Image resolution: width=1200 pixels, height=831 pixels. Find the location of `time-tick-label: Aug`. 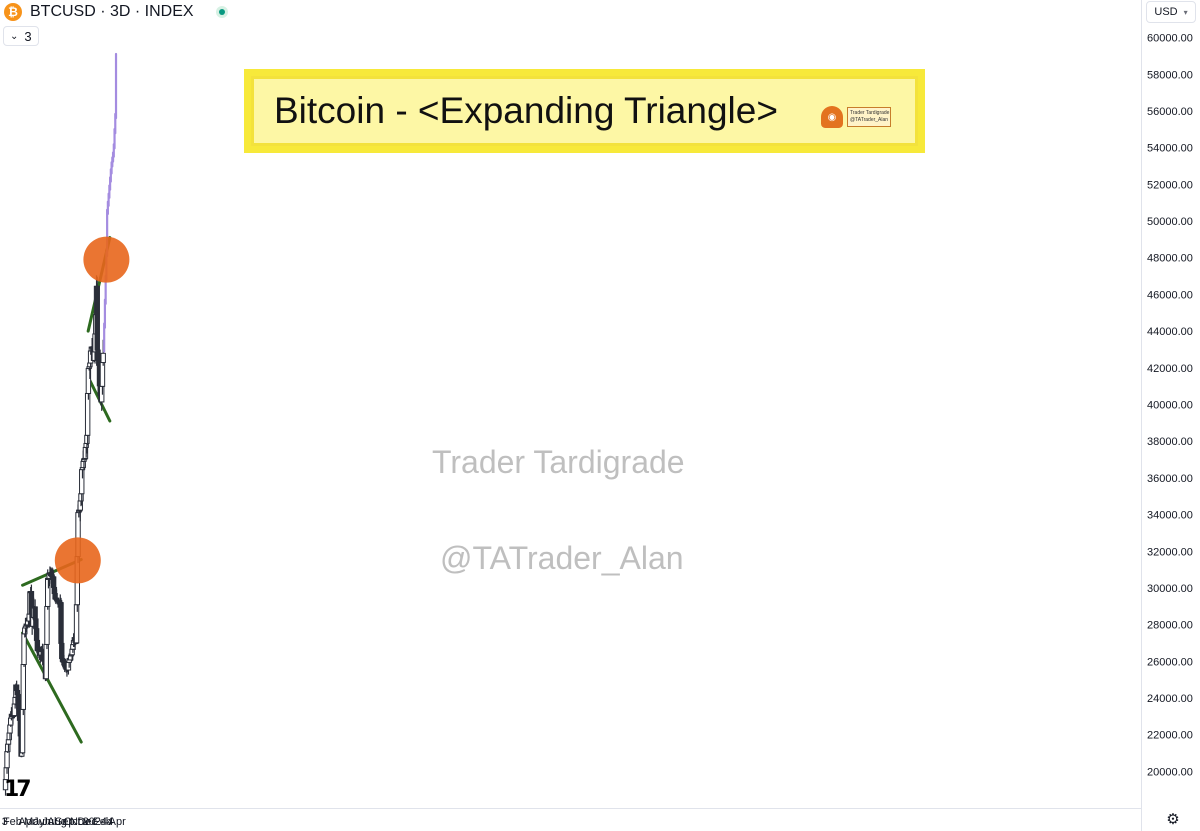

time-tick-label: Aug is located at coordinates (57, 822).